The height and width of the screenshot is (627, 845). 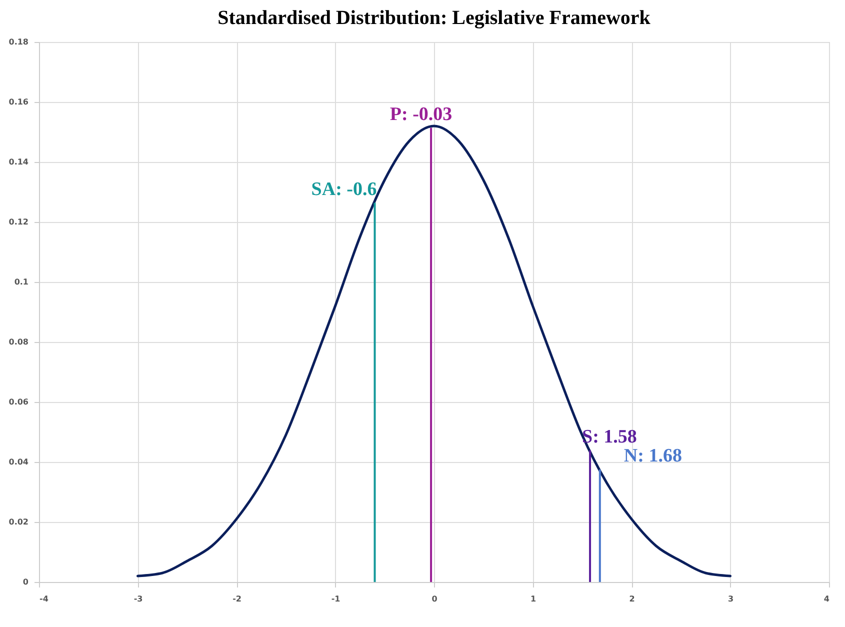 What do you see at coordinates (18, 222) in the screenshot?
I see `y-tick-label: 0.12` at bounding box center [18, 222].